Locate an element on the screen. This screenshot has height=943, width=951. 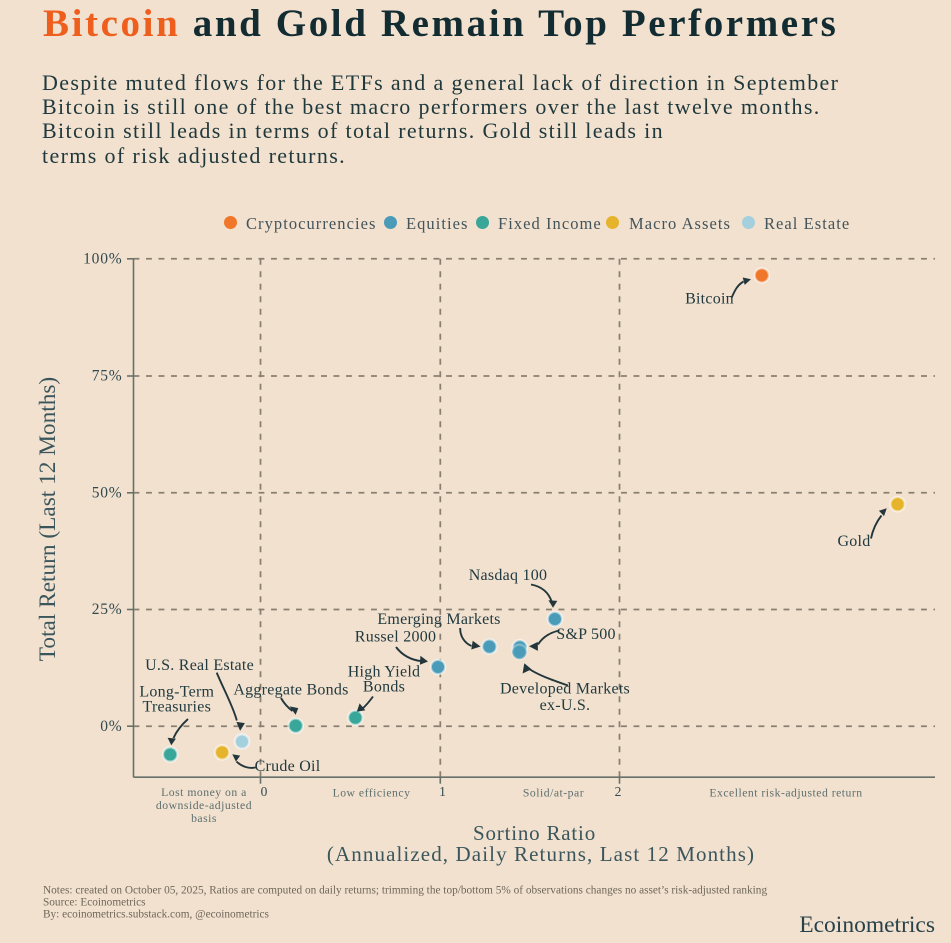
svg-text: Treasuries is located at coordinates (177, 706).